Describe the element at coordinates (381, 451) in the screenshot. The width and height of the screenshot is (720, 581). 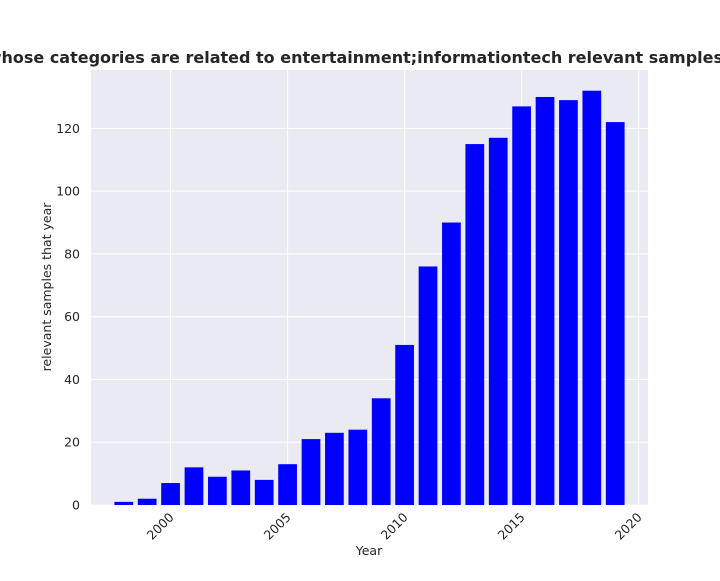
I see `bar-2009` at that location.